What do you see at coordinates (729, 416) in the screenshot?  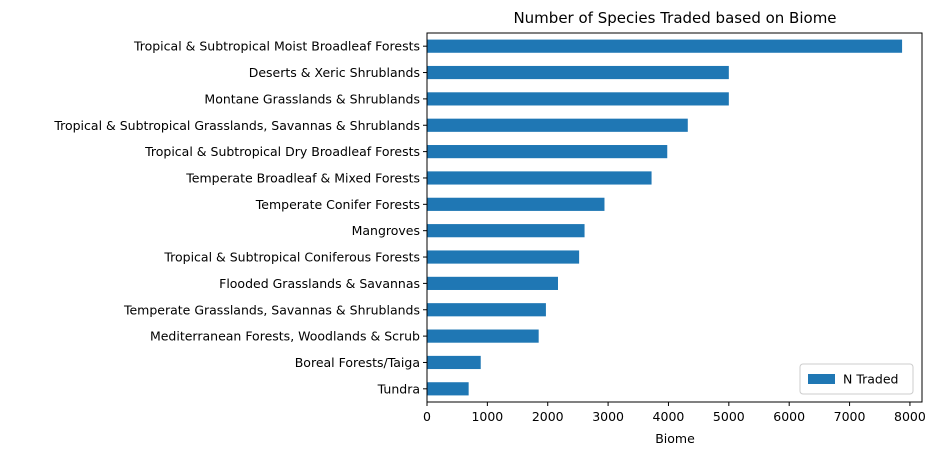 I see `x-tick-label: 5000` at bounding box center [729, 416].